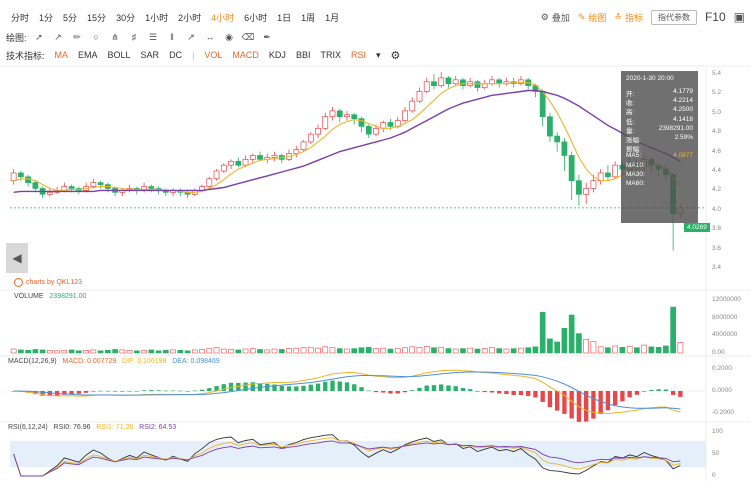 This screenshot has width=751, height=481. What do you see at coordinates (61, 55) in the screenshot?
I see `indicator-ma: MA` at bounding box center [61, 55].